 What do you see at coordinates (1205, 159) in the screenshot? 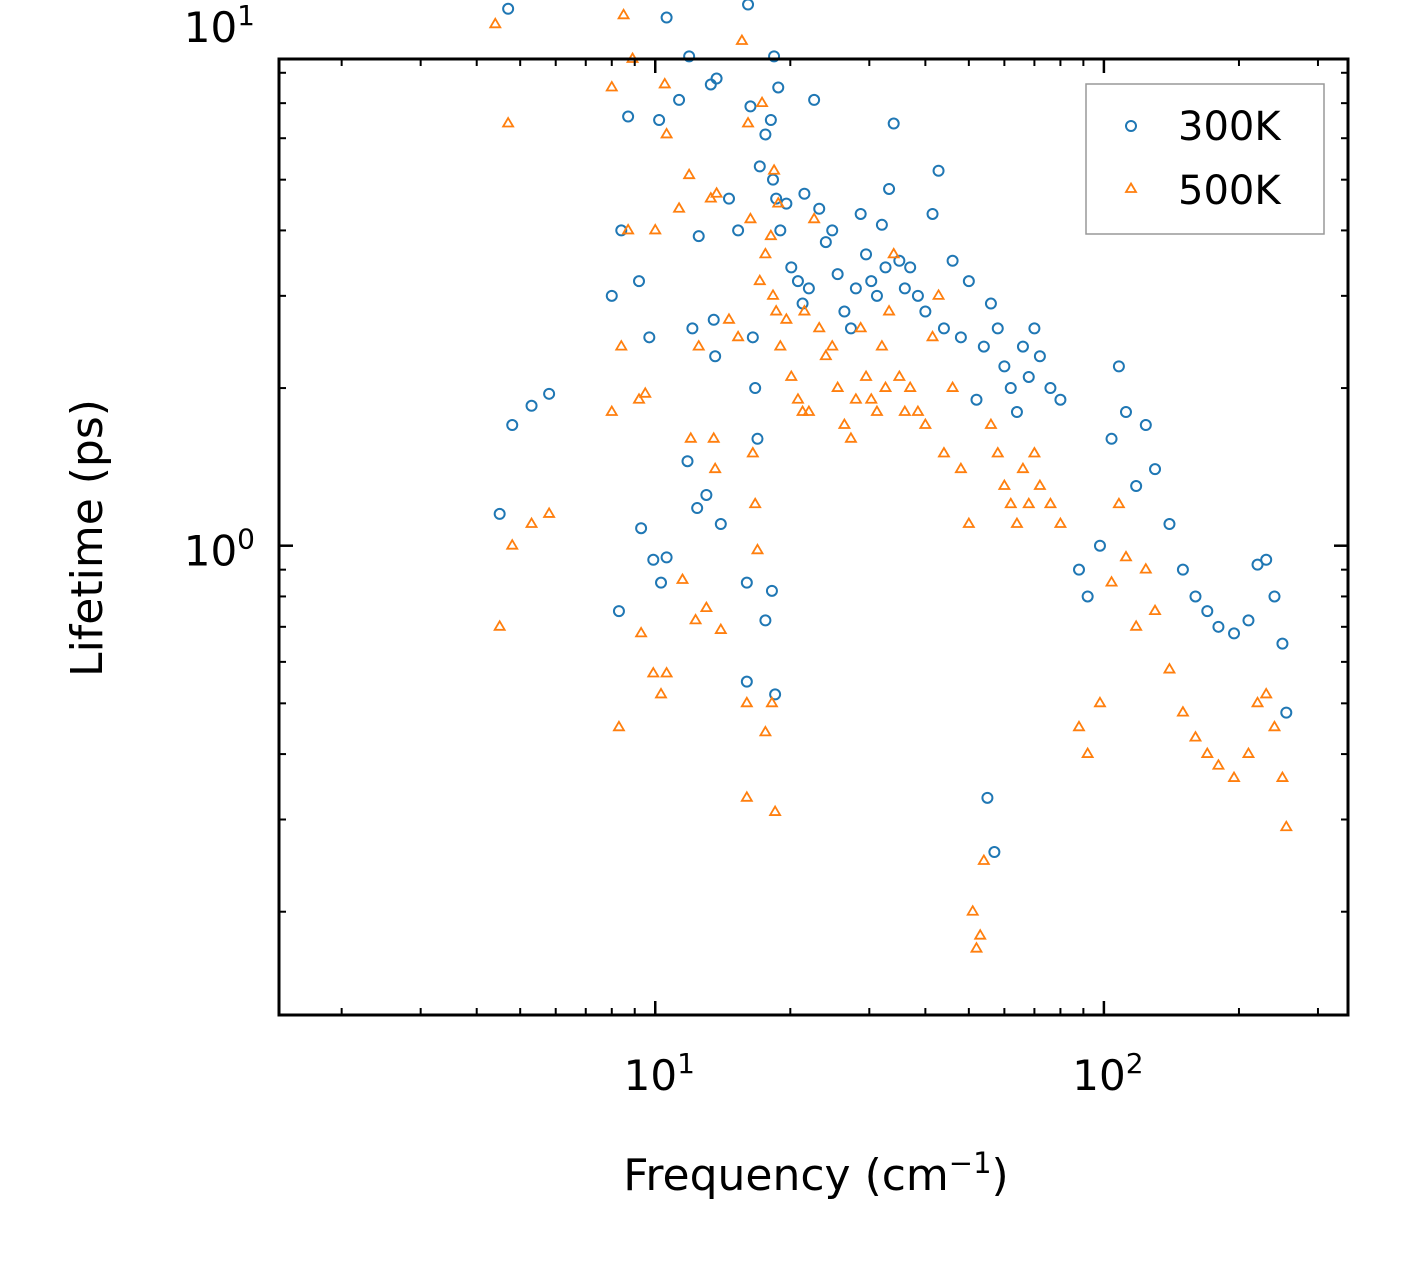
I see `legend: 300K 500K` at bounding box center [1205, 159].